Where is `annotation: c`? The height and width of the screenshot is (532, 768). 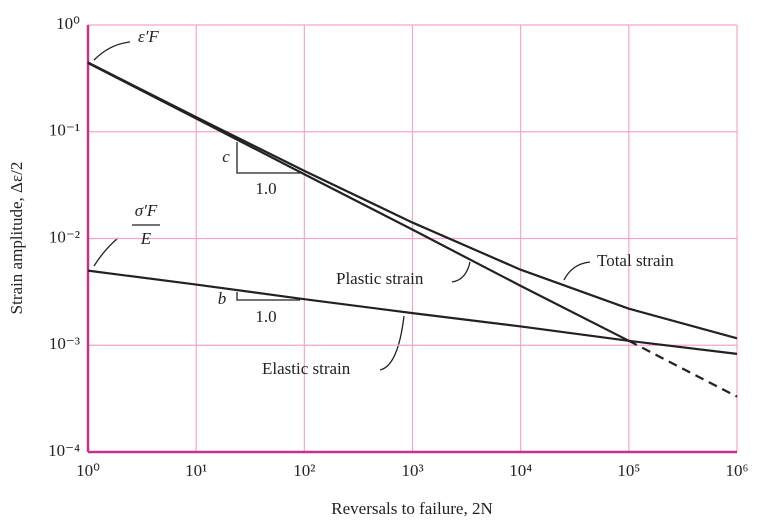 annotation: c is located at coordinates (226, 156).